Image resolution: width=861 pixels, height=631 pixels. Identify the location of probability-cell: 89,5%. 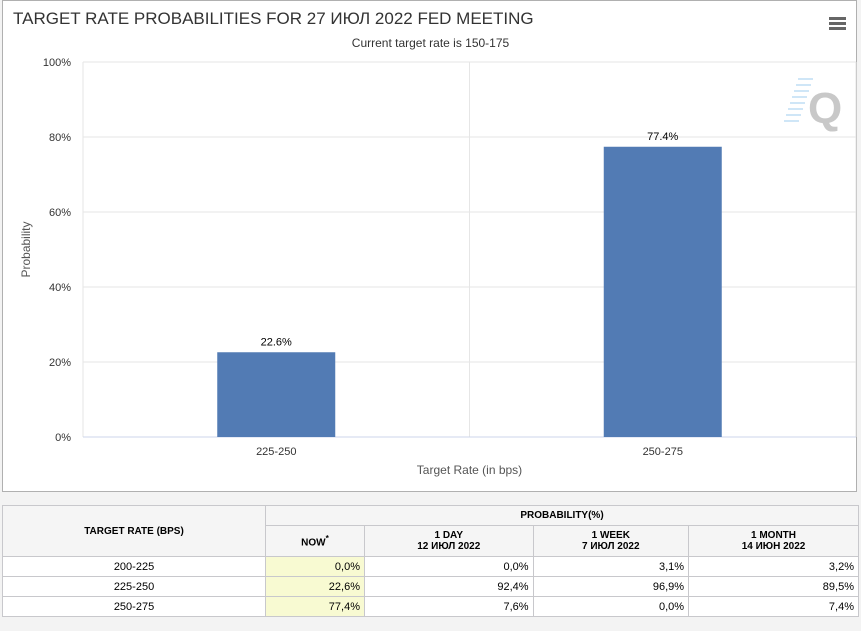
(773, 586).